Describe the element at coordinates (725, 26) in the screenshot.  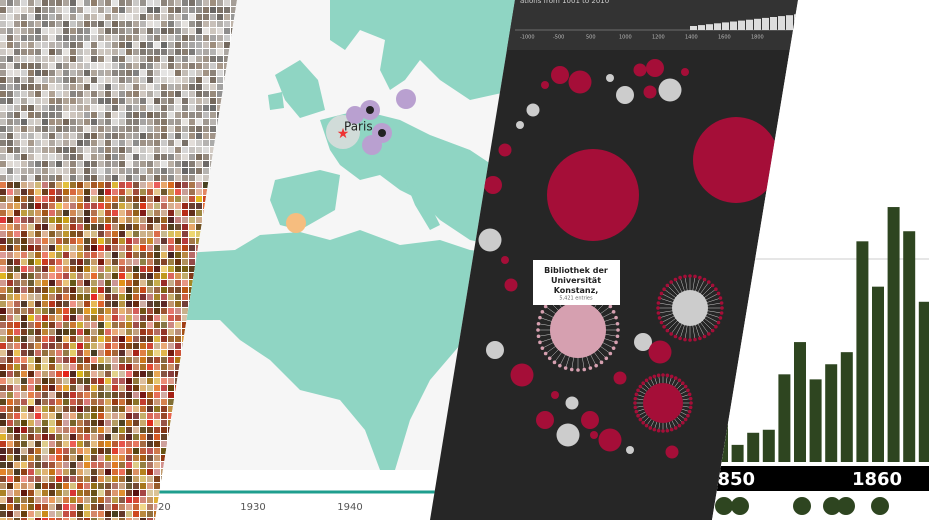
I see `header-bar` at that location.